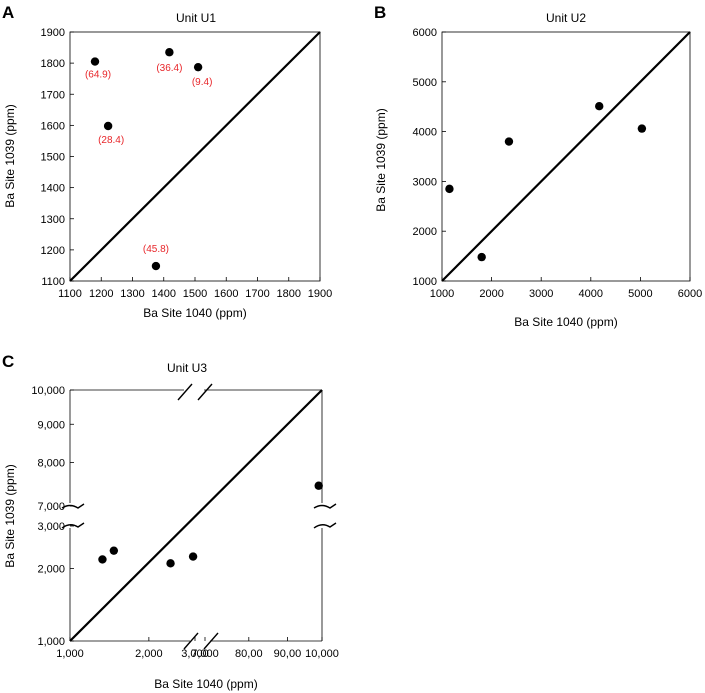 This screenshot has width=705, height=693. I want to click on top-axis-break-mark-right, so click(205, 392).